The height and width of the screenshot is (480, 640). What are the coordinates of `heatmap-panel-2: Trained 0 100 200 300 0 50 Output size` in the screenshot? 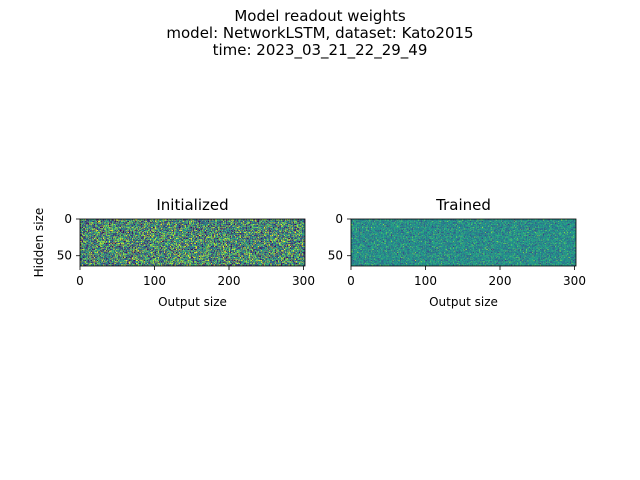 It's located at (457, 252).